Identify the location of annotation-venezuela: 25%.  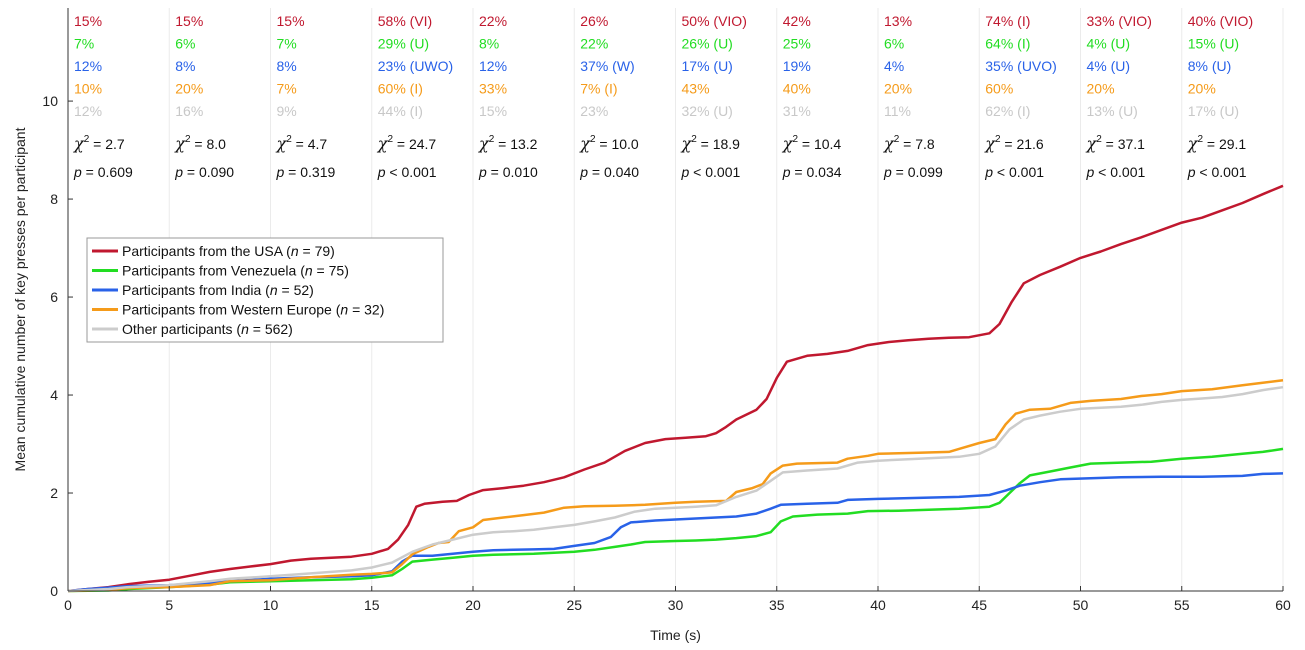
(797, 44).